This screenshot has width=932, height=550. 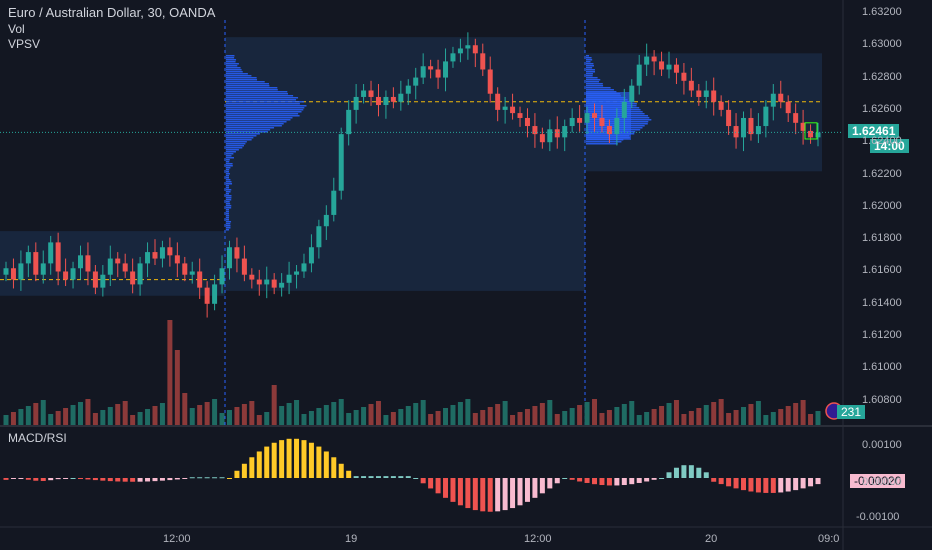 What do you see at coordinates (882, 141) in the screenshot?
I see `price-tick-label: 1.62400` at bounding box center [882, 141].